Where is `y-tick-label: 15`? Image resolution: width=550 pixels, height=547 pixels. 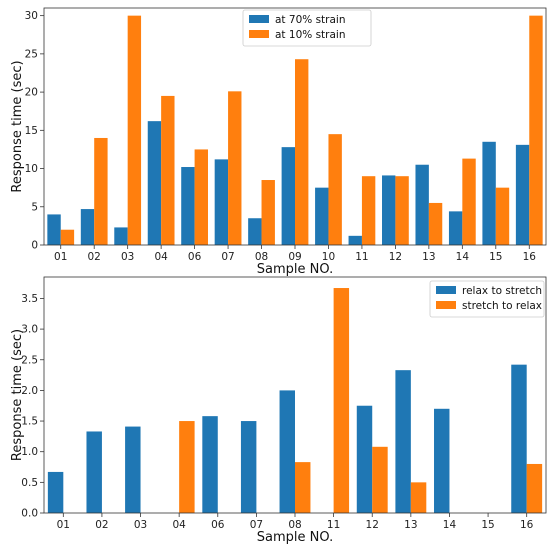
y-tick-label: 15 is located at coordinates (31, 131).